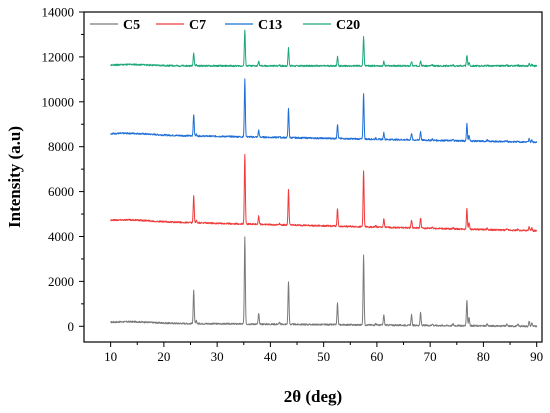 This screenshot has width=550, height=413. What do you see at coordinates (348, 25) in the screenshot?
I see `legend-label-c20: C20` at bounding box center [348, 25].